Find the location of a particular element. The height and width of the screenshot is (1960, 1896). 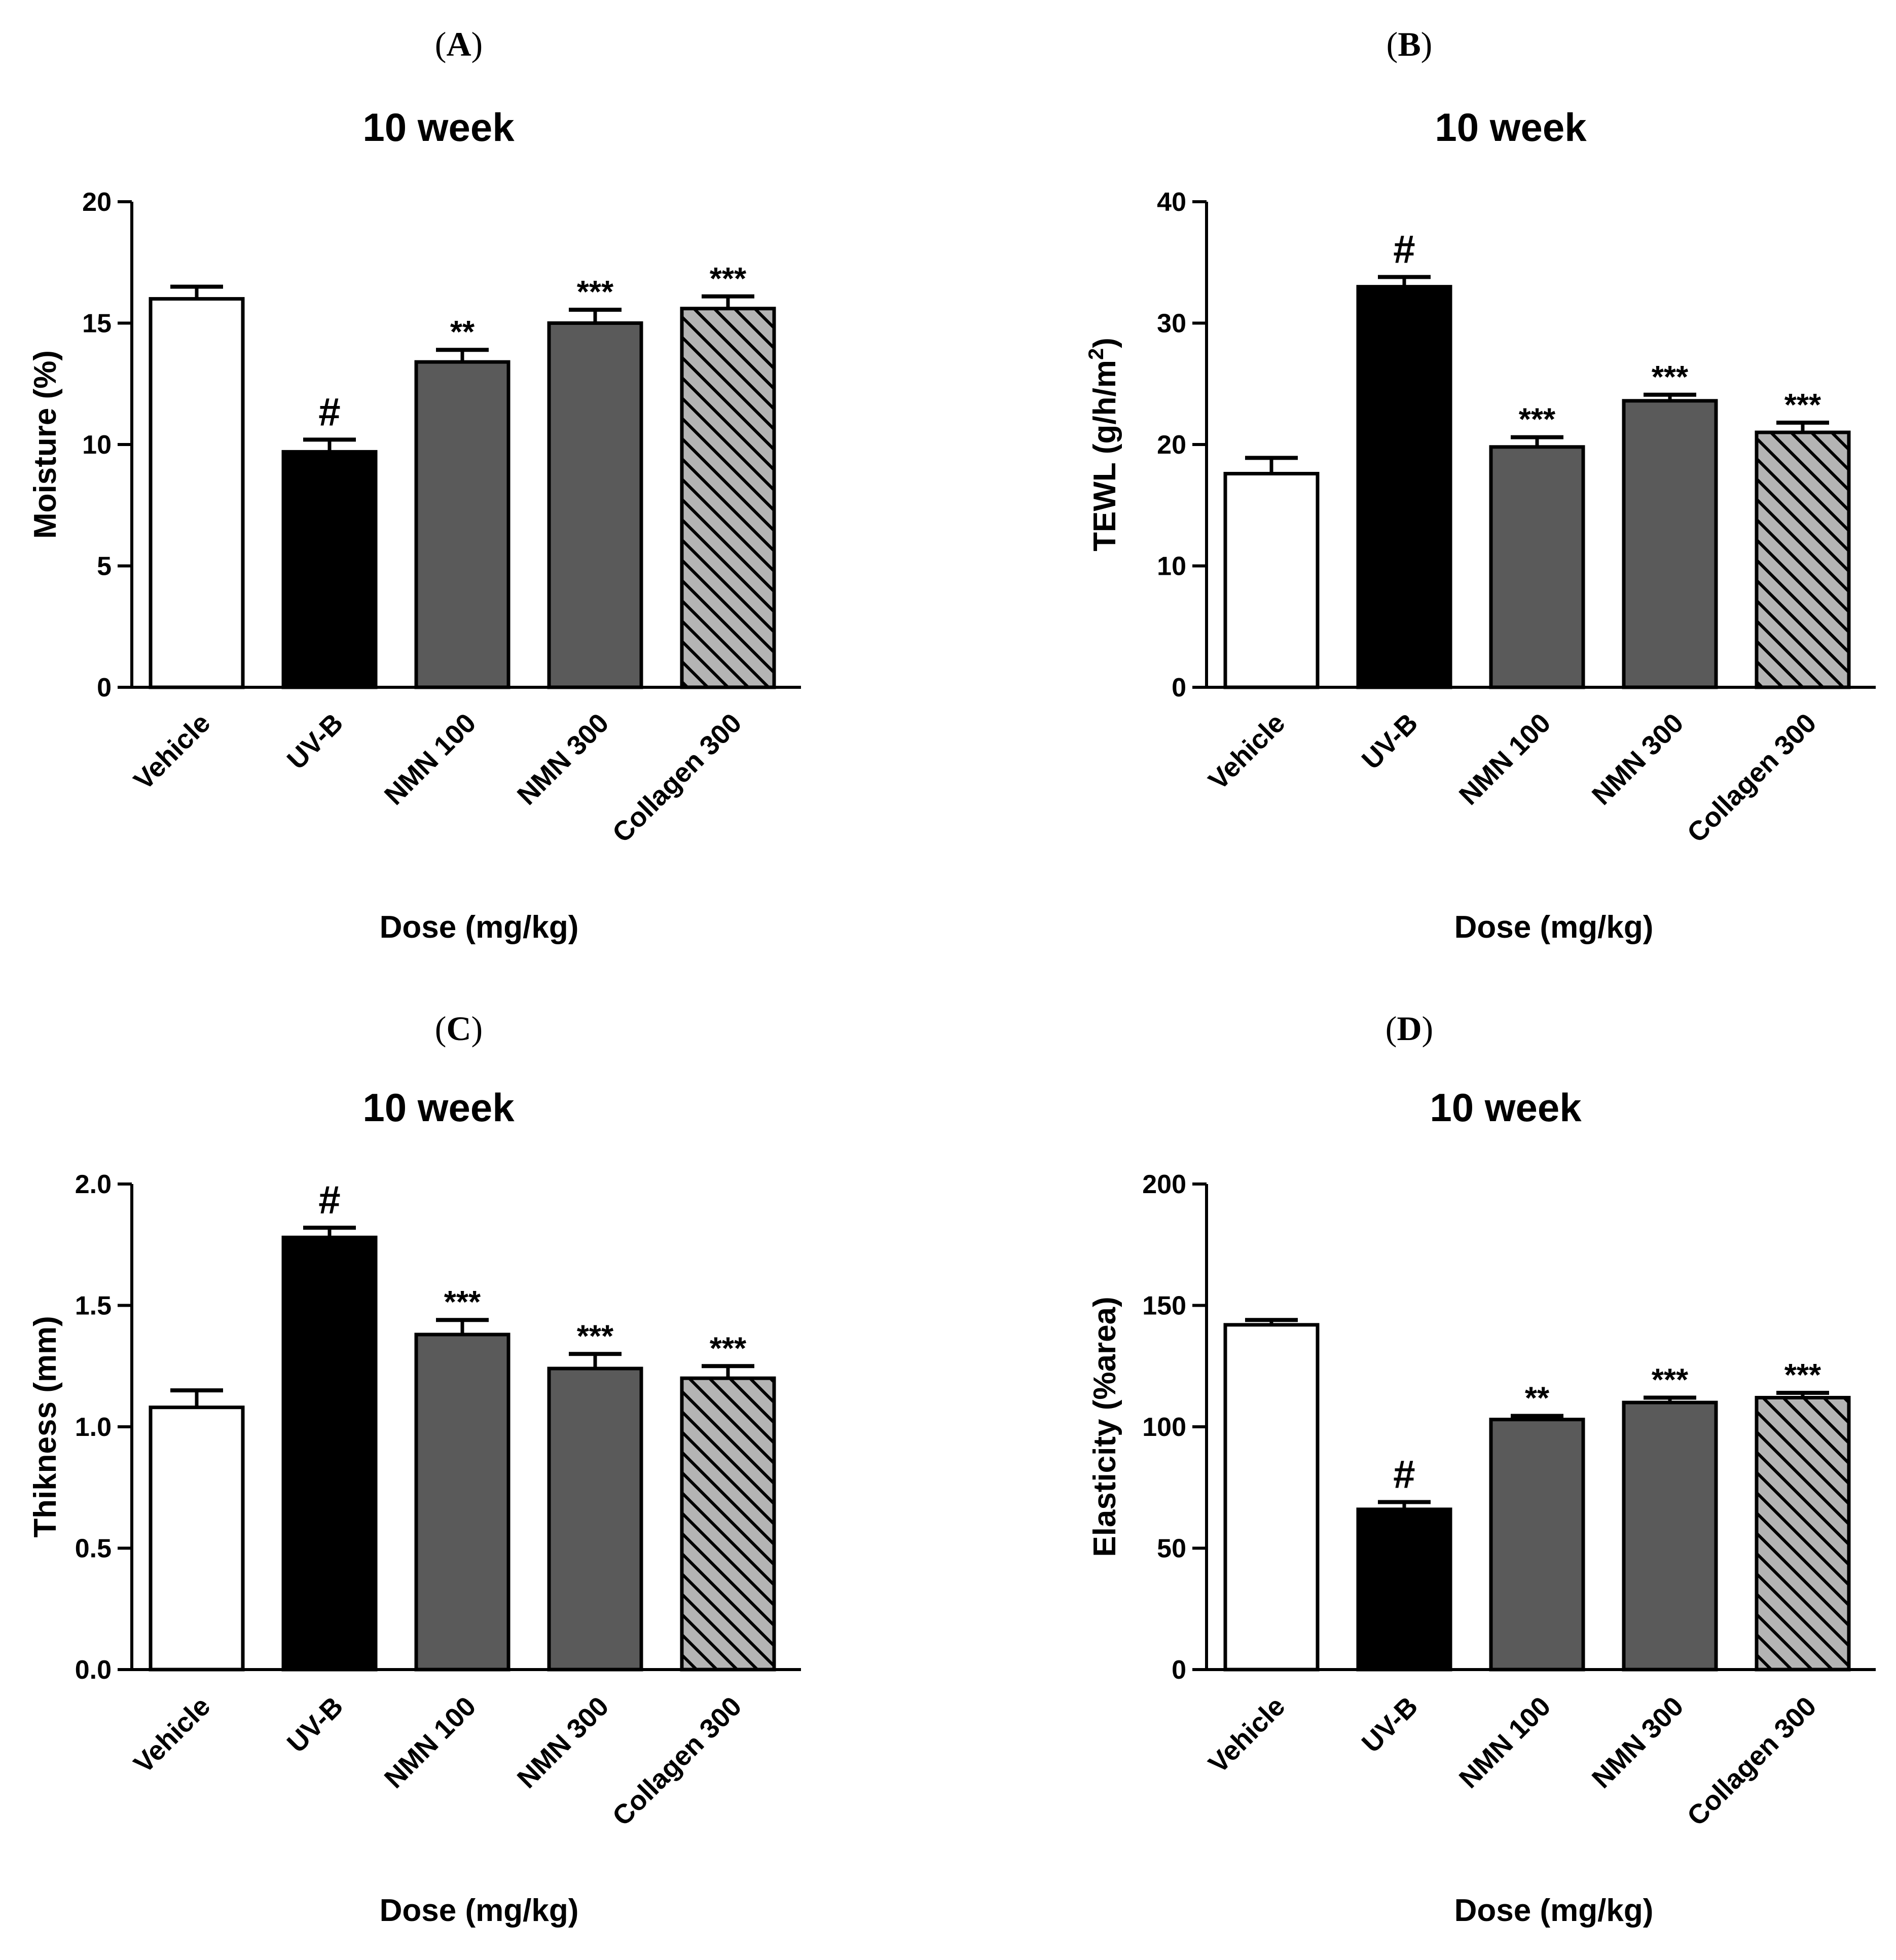

y-axis-title-text: Thikness (mm) is located at coordinates (45, 1427).